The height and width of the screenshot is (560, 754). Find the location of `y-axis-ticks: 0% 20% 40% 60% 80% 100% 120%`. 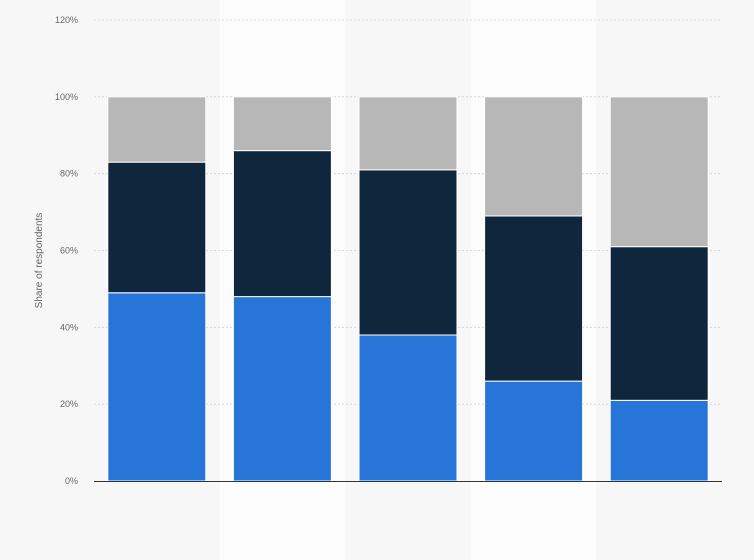

y-axis-ticks: 0% 20% 40% 60% 80% 100% 120% is located at coordinates (66, 250).